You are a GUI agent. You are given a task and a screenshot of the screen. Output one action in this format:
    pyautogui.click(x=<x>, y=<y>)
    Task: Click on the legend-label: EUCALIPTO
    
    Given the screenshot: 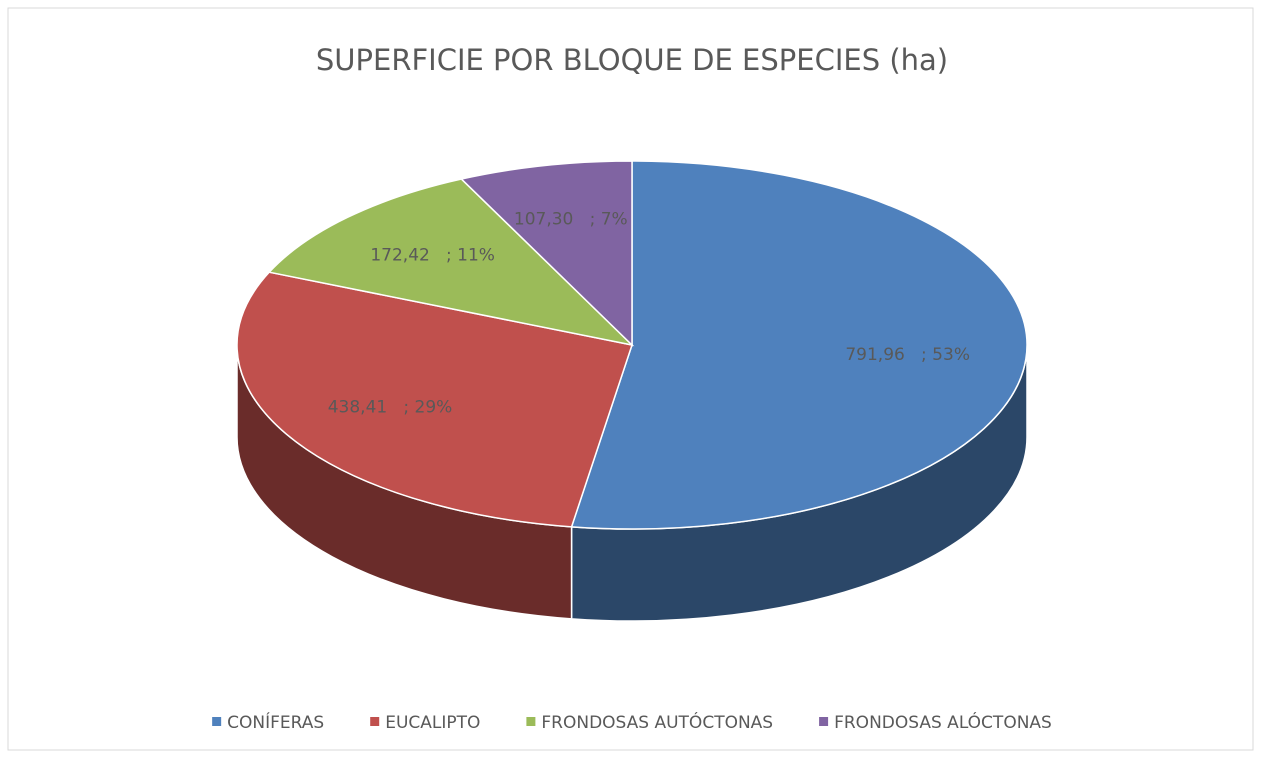 What is the action you would take?
    pyautogui.click(x=432, y=723)
    